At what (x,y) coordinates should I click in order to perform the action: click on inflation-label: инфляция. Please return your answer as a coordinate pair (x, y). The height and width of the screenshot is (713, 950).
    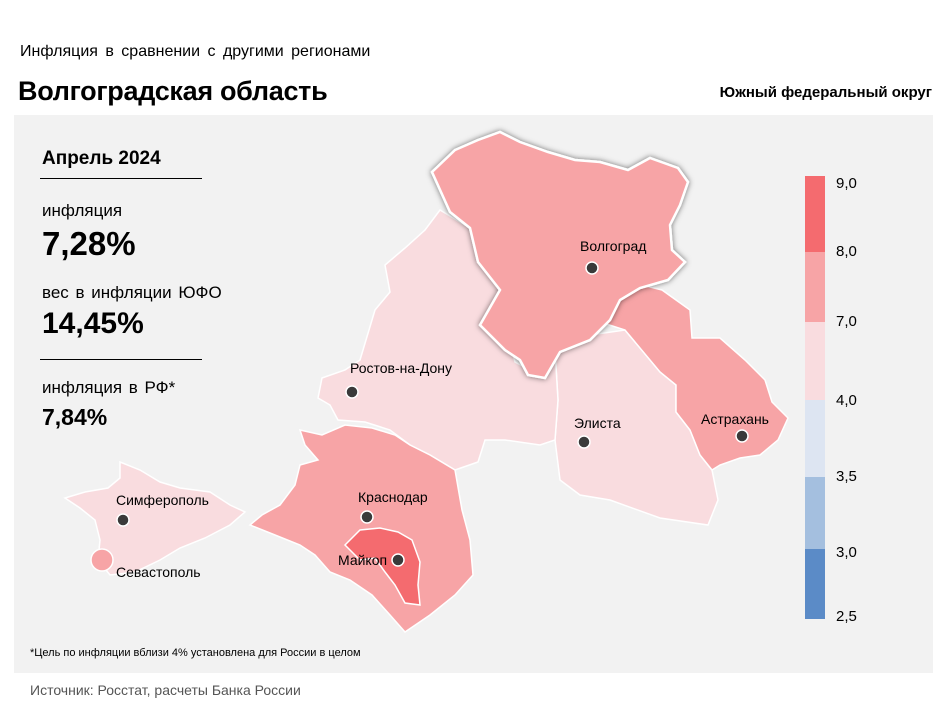
    Looking at the image, I should click on (82, 210).